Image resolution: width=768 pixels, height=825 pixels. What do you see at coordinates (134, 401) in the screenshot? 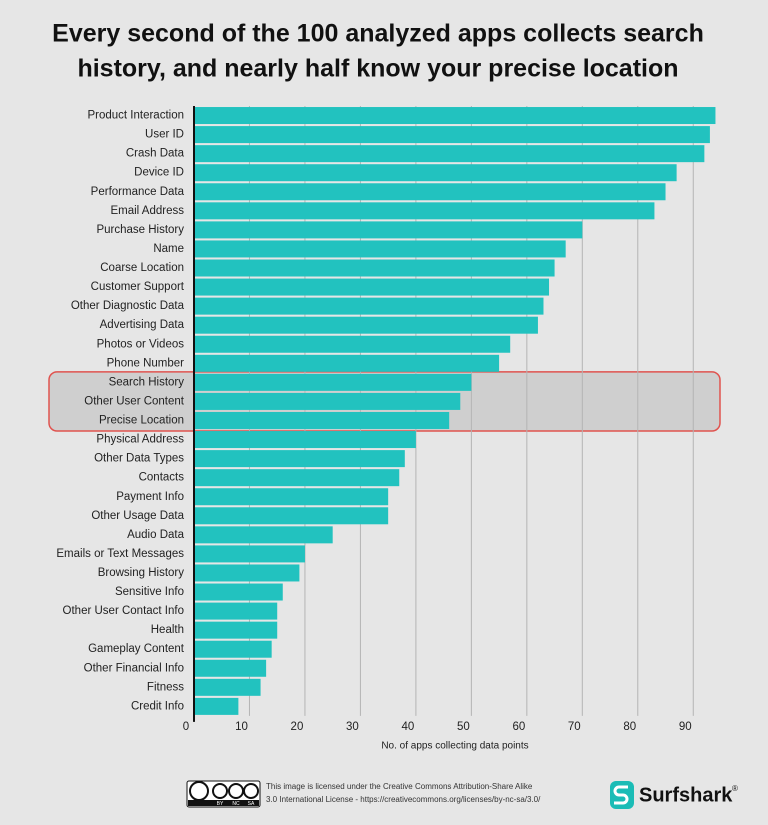
I see `y-tick-label: Other User Content` at bounding box center [134, 401].